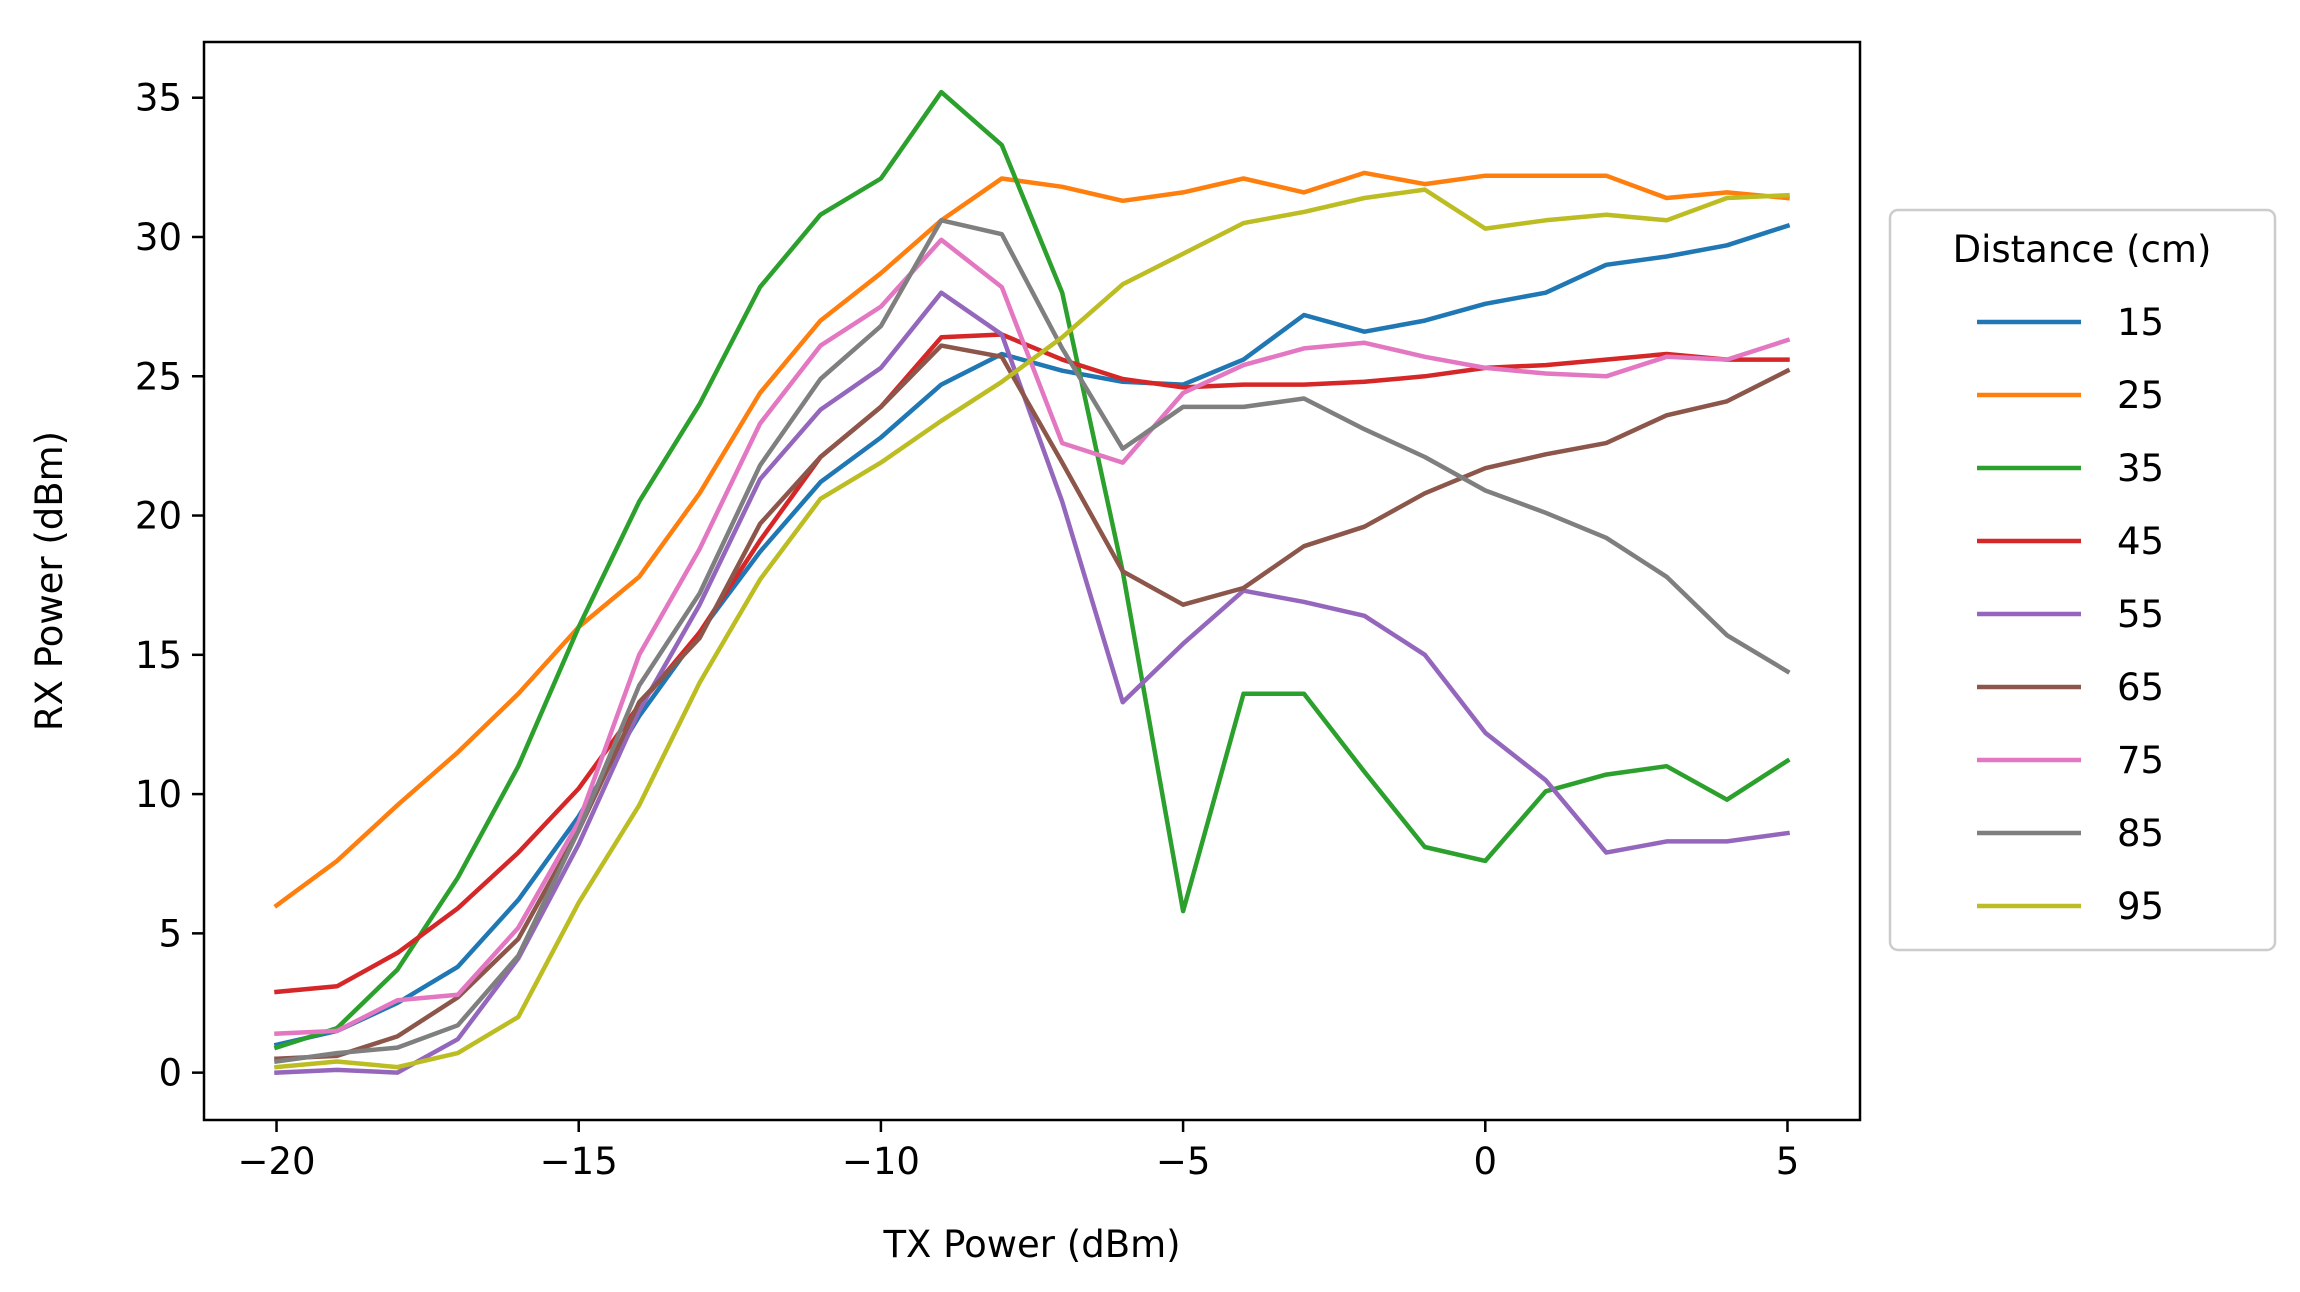  What do you see at coordinates (2140, 760) in the screenshot?
I see `legend-label-75: 75` at bounding box center [2140, 760].